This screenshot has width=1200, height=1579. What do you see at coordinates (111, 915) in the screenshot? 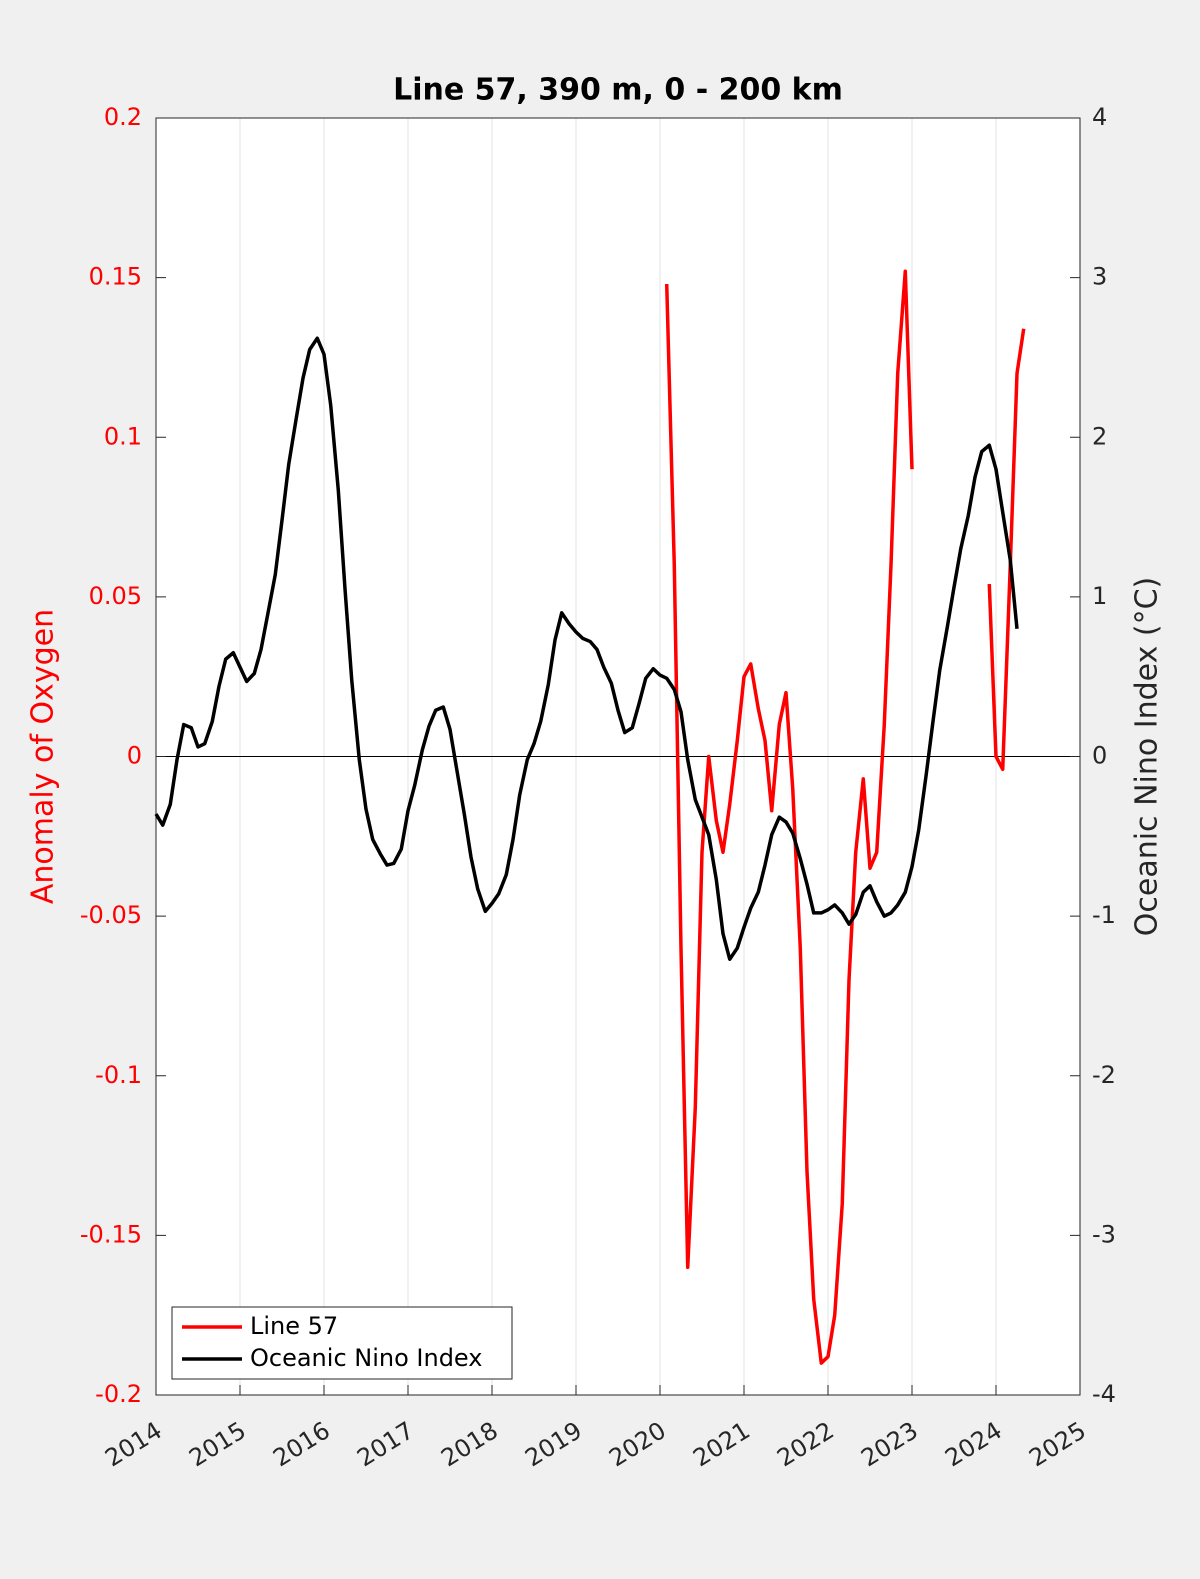
I see `y-tick-label: -0.05` at bounding box center [111, 915].